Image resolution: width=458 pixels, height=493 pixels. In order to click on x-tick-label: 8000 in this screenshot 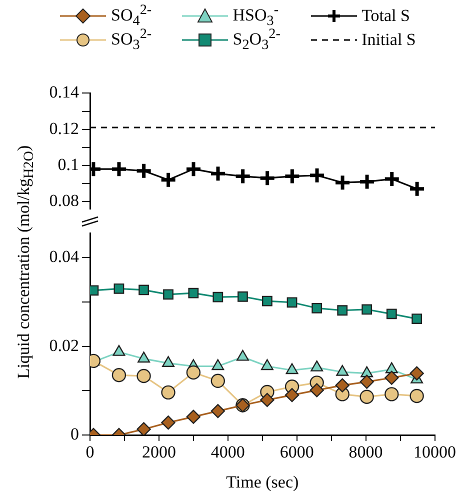, I will do `click(365, 452)`.